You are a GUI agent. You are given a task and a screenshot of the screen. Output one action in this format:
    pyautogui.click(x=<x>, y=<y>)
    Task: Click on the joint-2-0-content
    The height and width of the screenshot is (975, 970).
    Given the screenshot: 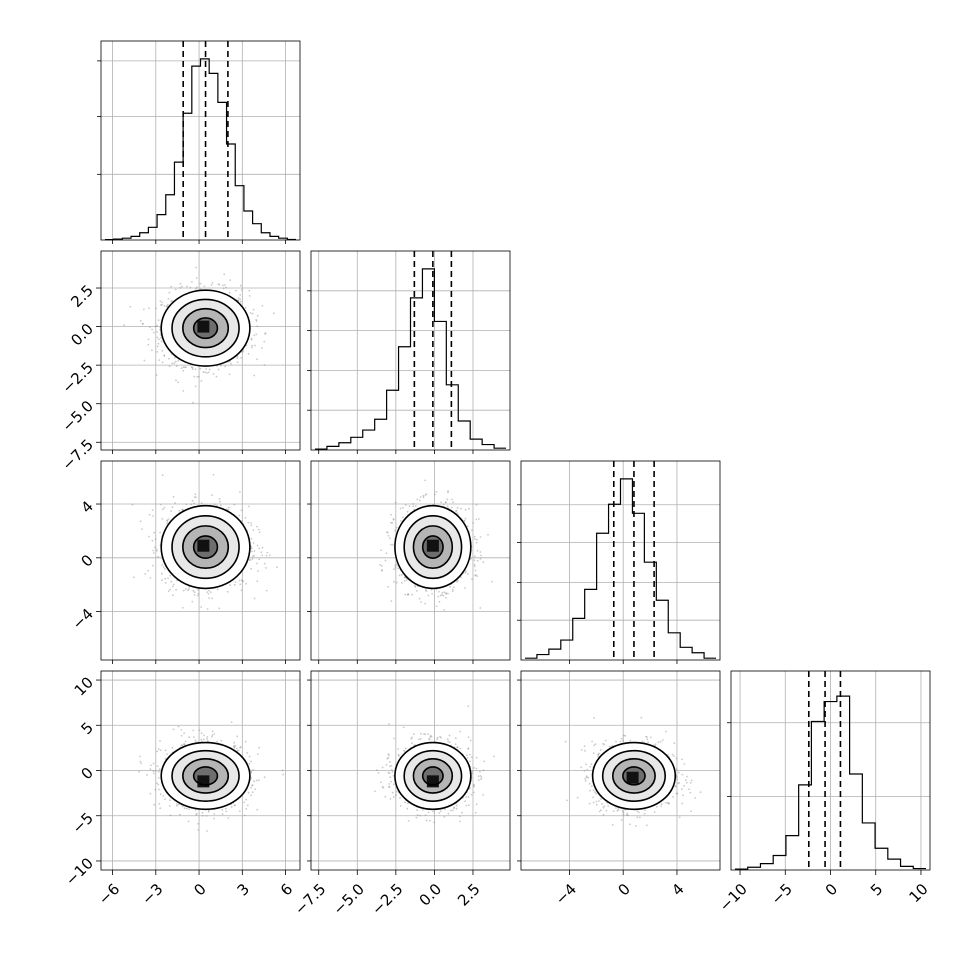 What is the action you would take?
    pyautogui.click(x=200, y=560)
    